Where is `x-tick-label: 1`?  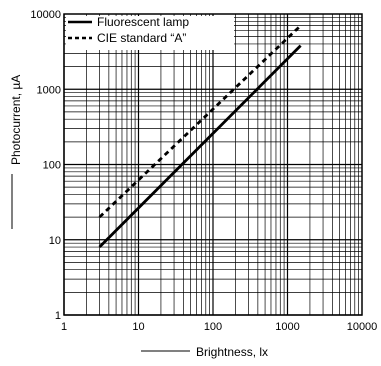
x-tick-label: 1 is located at coordinates (64, 327).